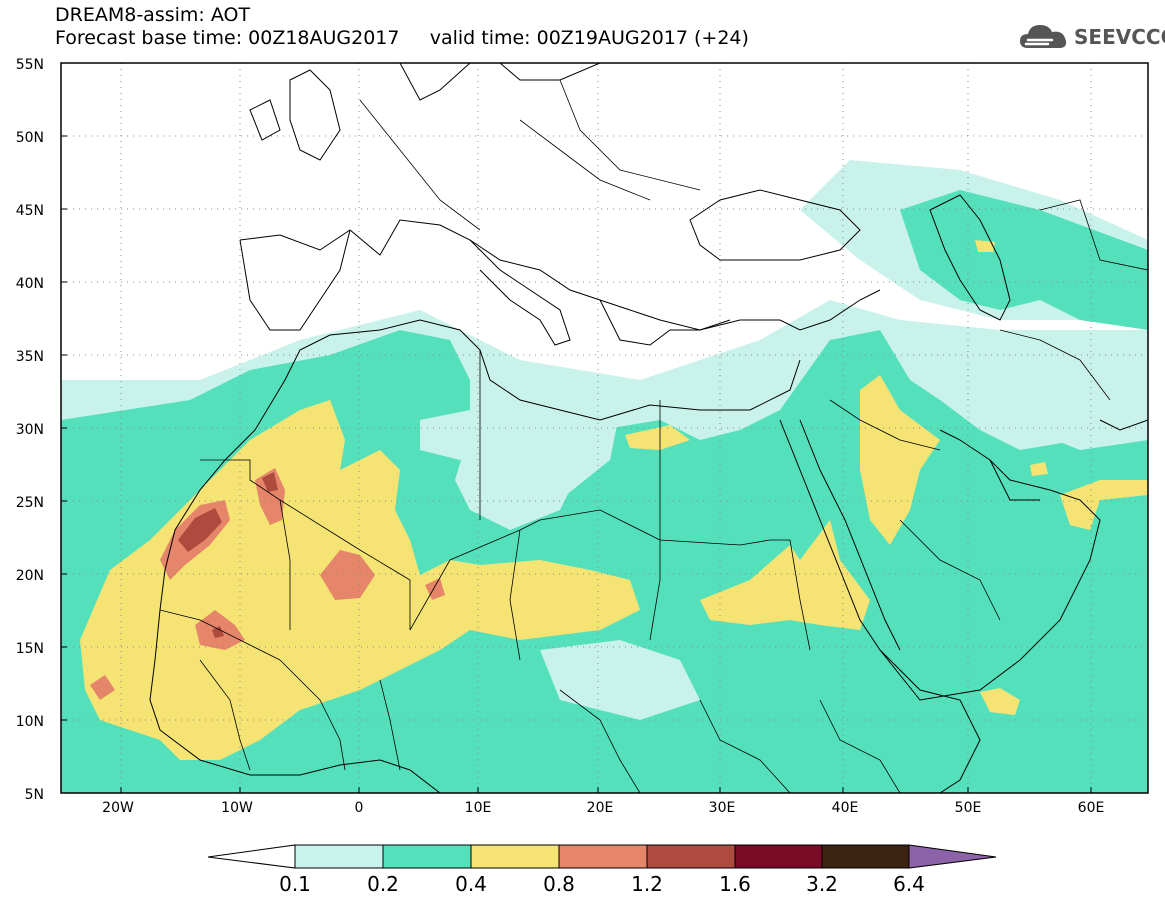 The width and height of the screenshot is (1165, 905). What do you see at coordinates (1043, 36) in the screenshot?
I see `cloud-icon` at bounding box center [1043, 36].